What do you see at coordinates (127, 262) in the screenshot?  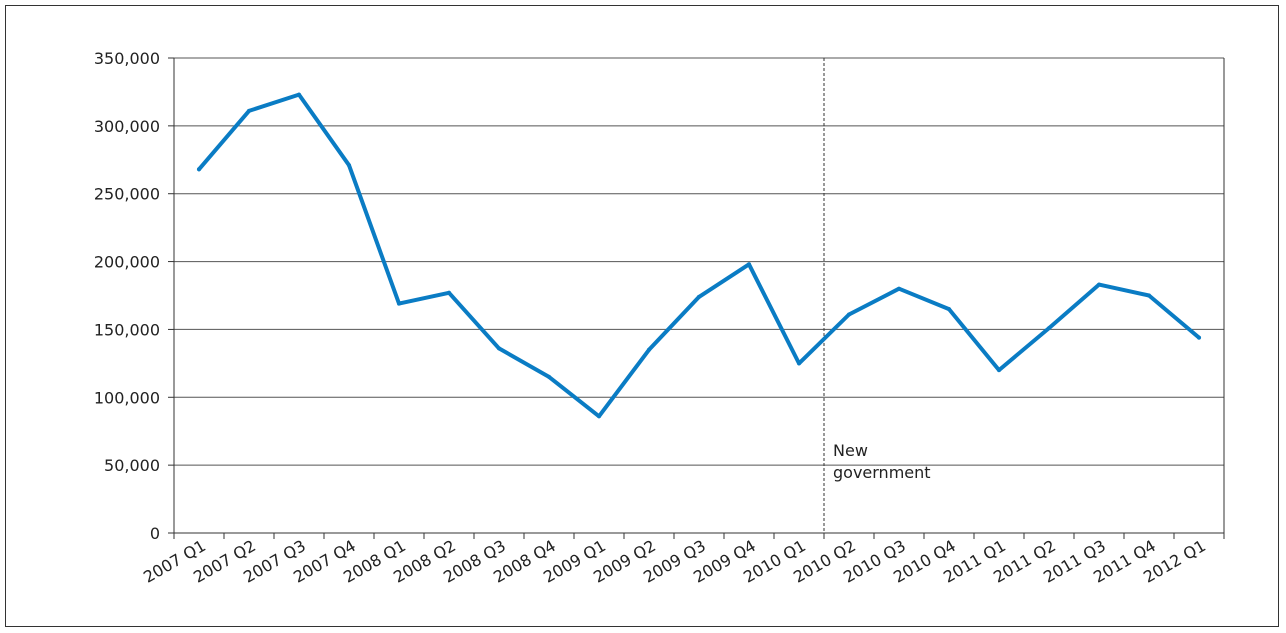 I see `y-tick-label: 200,000` at bounding box center [127, 262].